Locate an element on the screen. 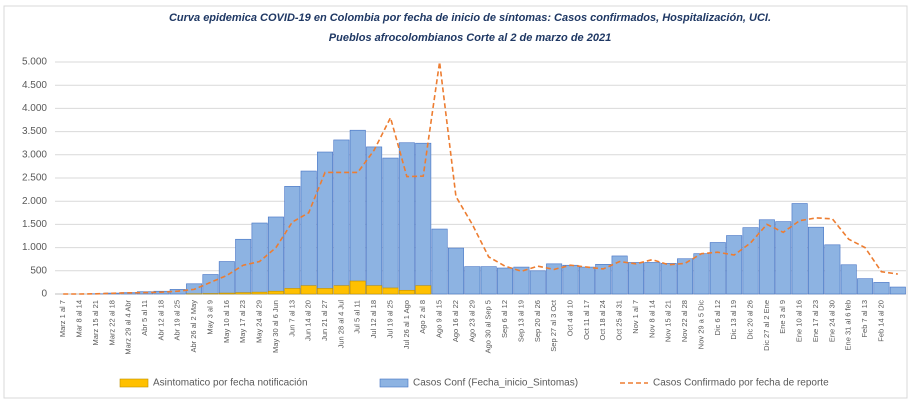  x-tick-label: Ago 2 al 8 is located at coordinates (422, 317).